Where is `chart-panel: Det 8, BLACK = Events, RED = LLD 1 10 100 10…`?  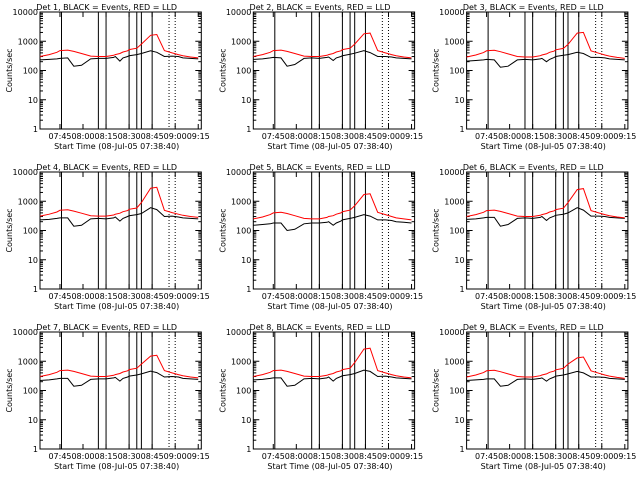 chart-panel: Det 8, BLACK = Events, RED = LLD 1 10 100 10… is located at coordinates (320, 397).